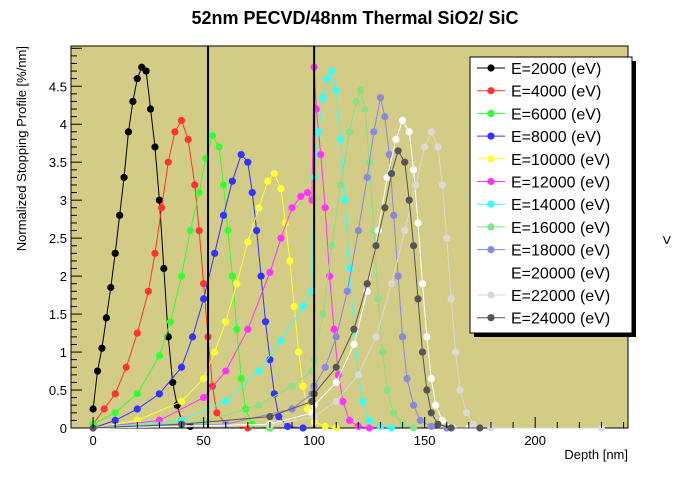 This screenshot has height=481, width=698. I want to click on x-tick-label: 150, so click(425, 440).